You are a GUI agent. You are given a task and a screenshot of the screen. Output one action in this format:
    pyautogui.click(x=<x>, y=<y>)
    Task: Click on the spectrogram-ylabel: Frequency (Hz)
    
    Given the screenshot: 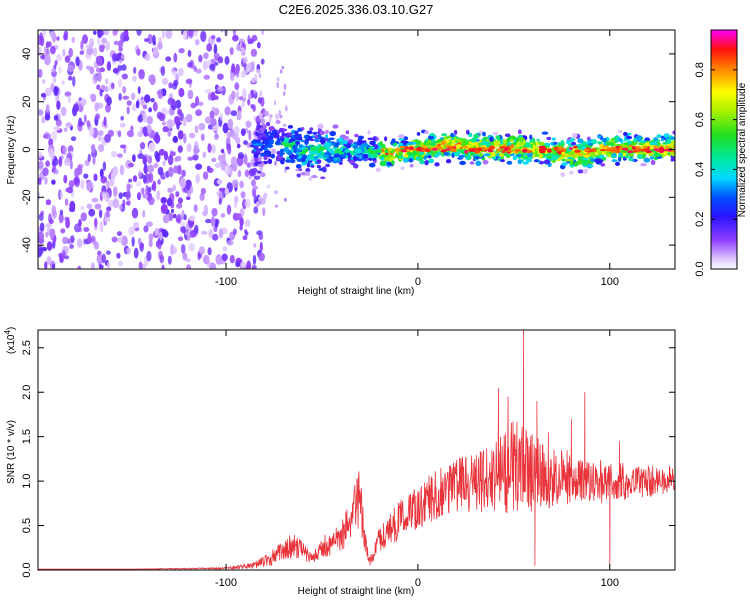 What is the action you would take?
    pyautogui.click(x=11, y=150)
    